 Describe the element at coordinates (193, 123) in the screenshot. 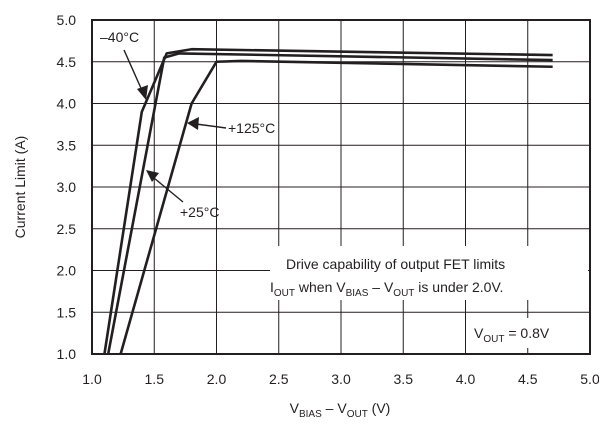

I see `arrowhead-plus125` at that location.